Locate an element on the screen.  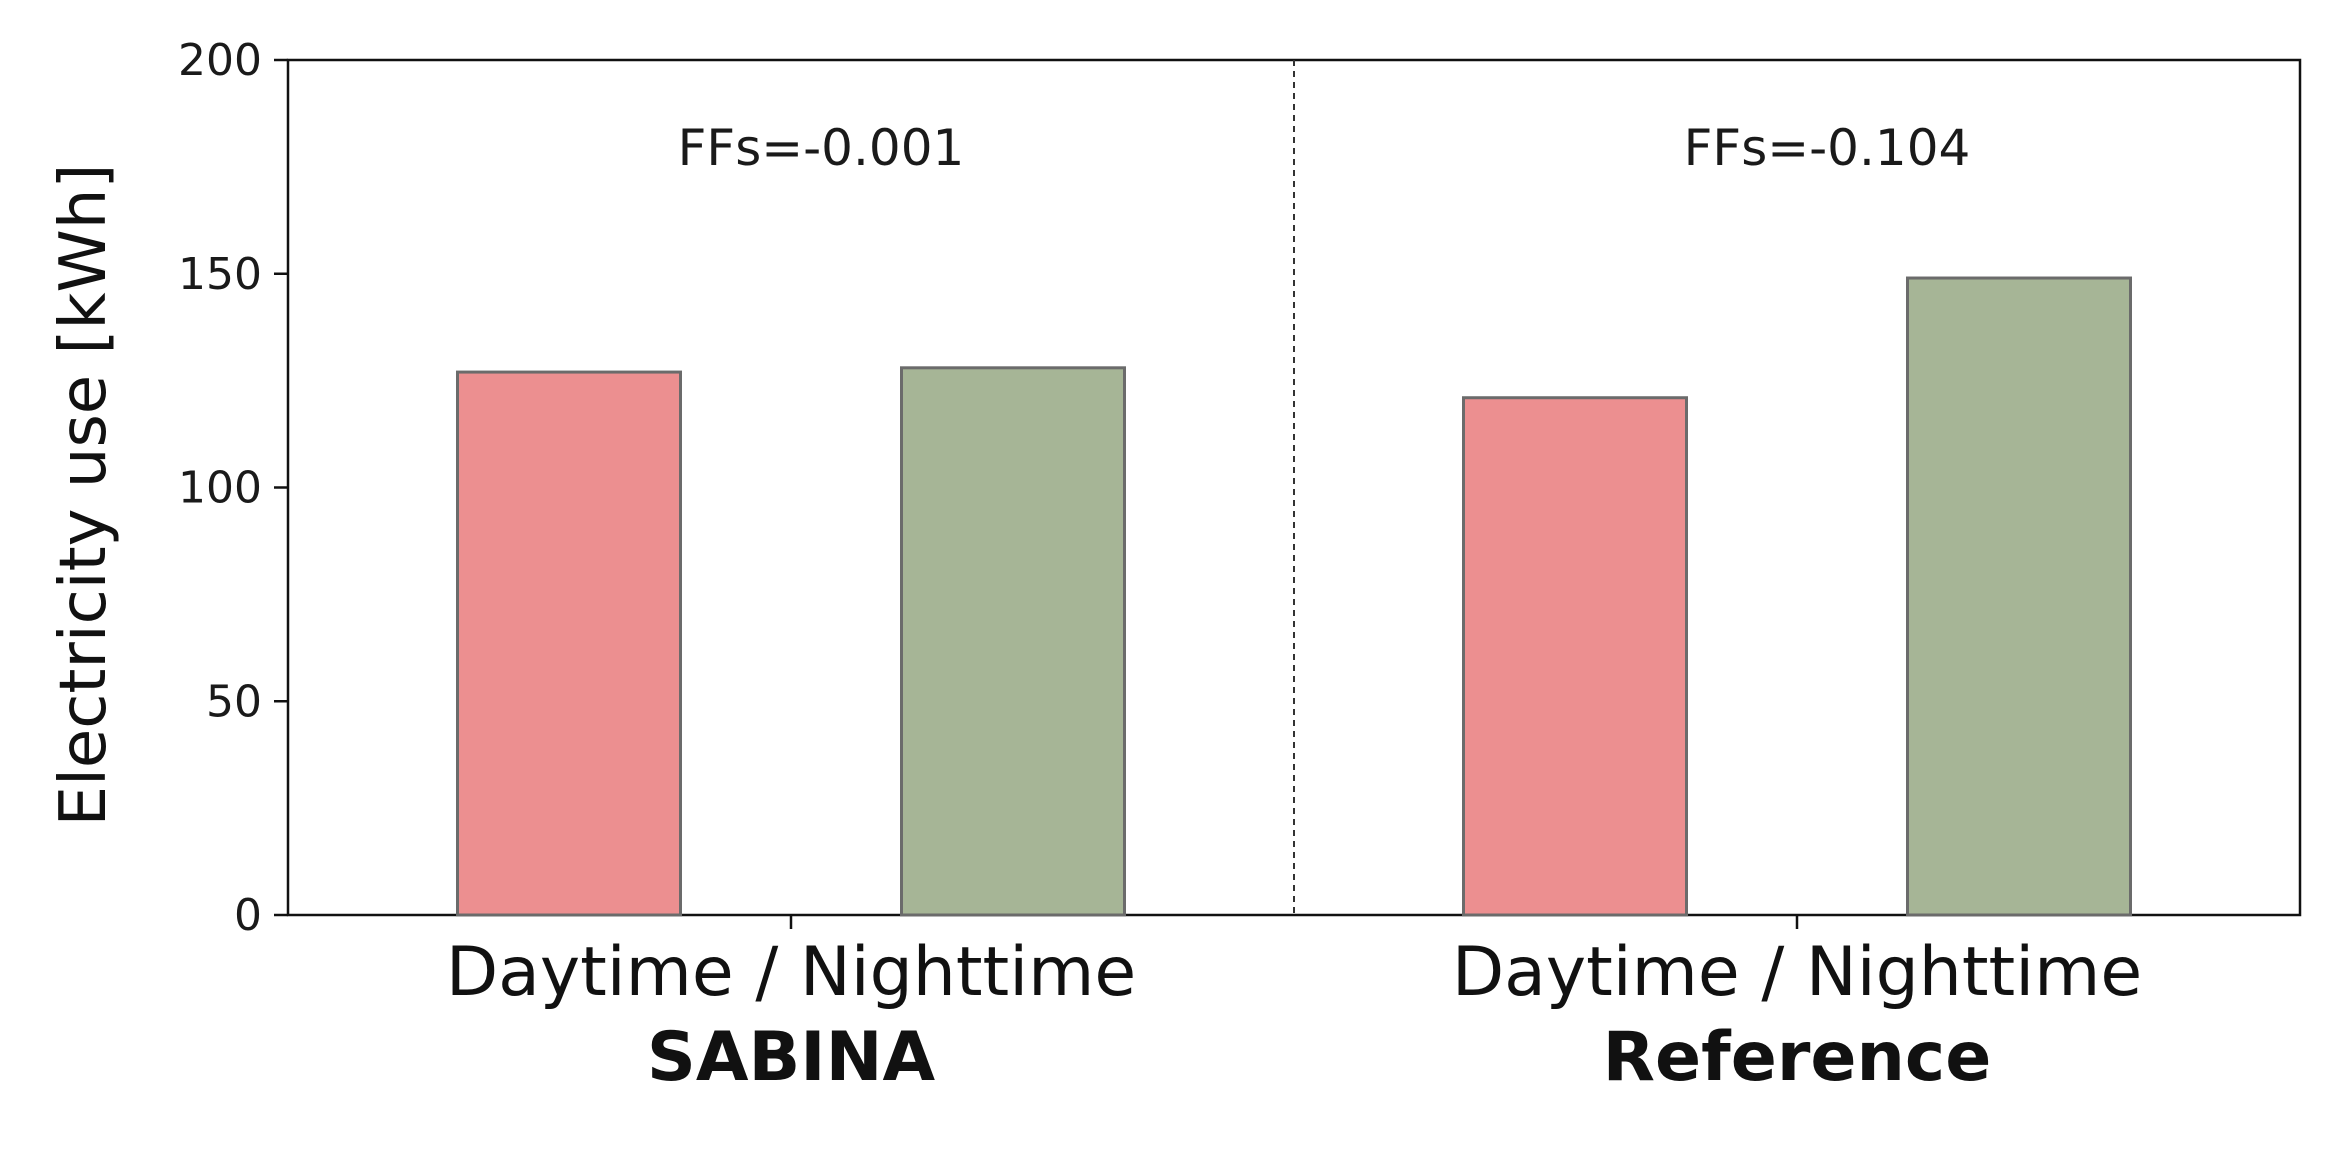
ffs-annotation: FFs=-0.104 is located at coordinates (1827, 148).